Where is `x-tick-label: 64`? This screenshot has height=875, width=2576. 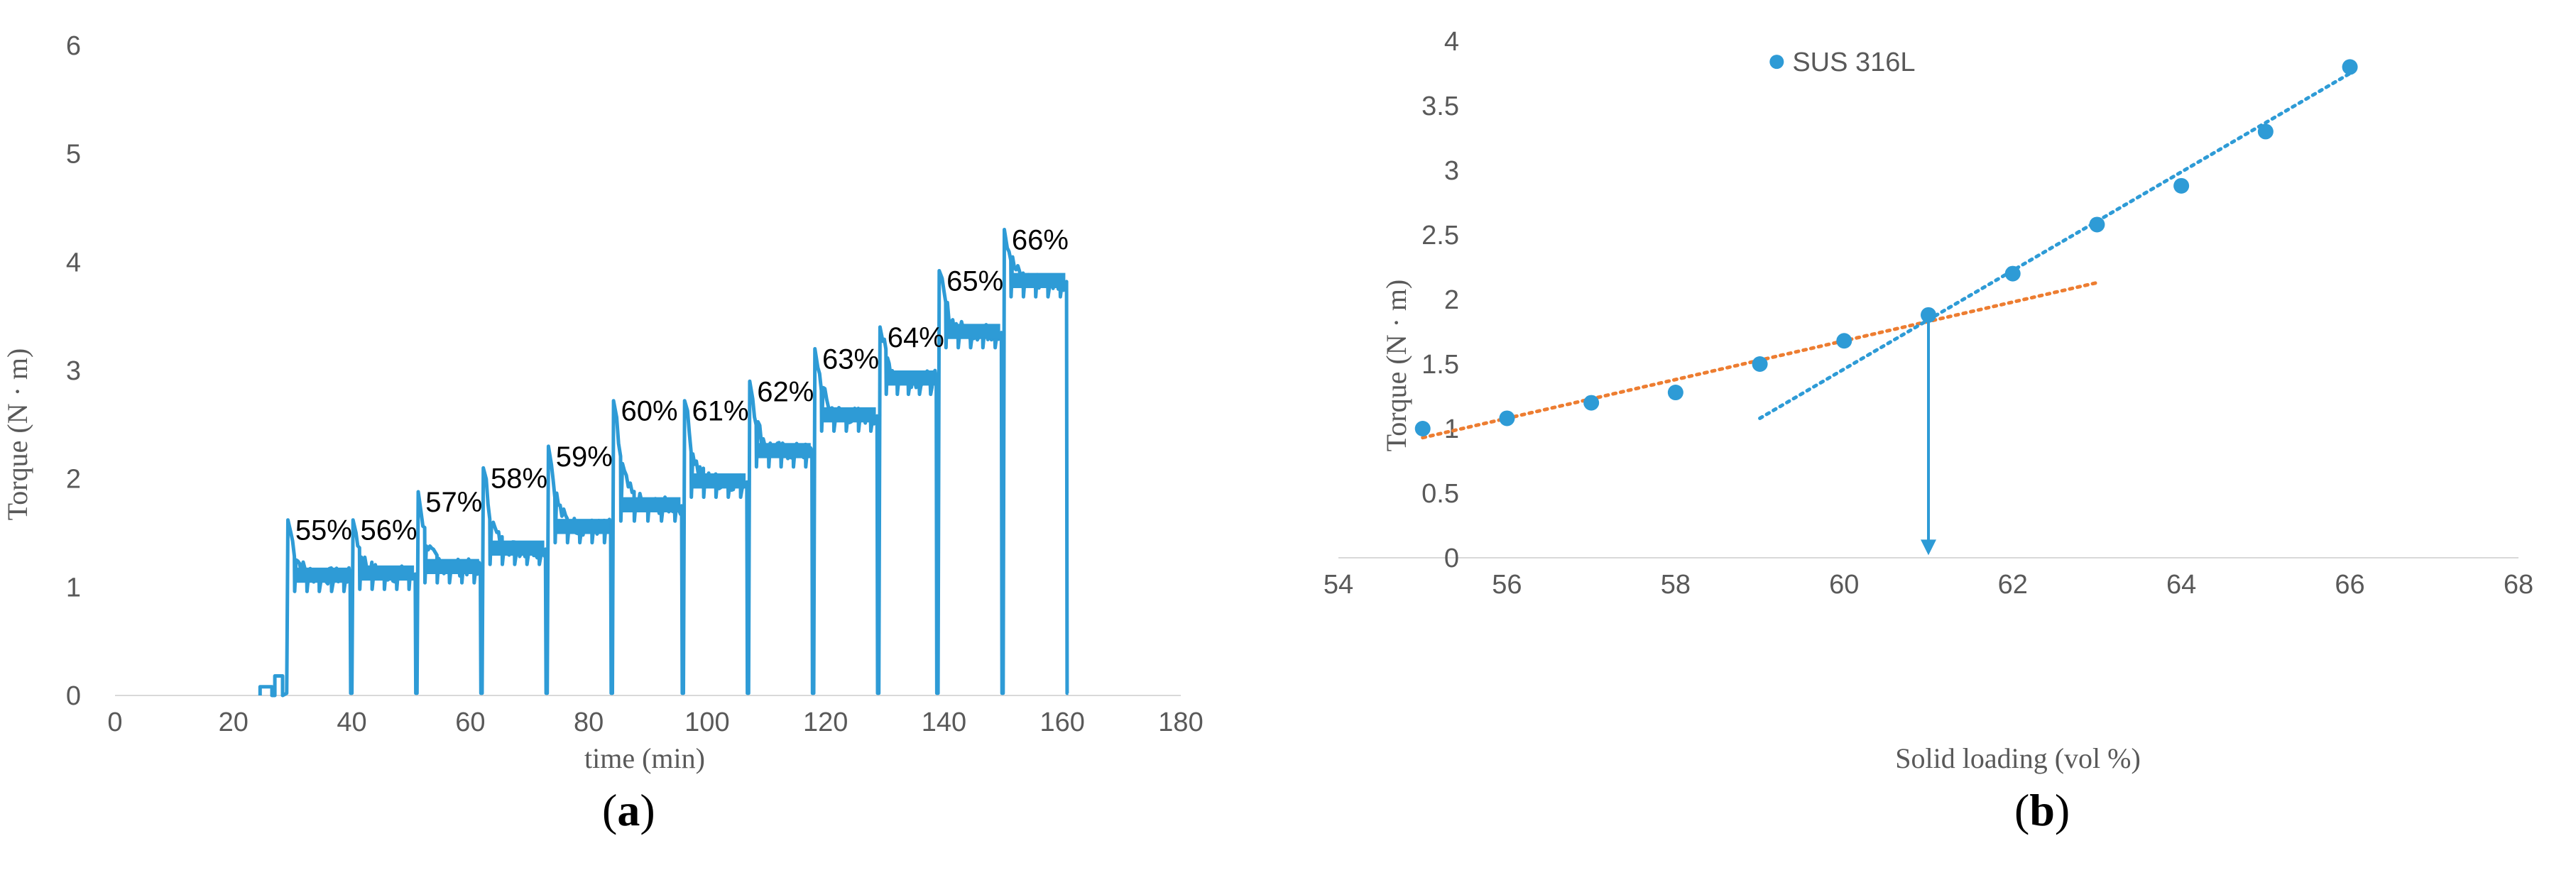 x-tick-label: 64 is located at coordinates (2181, 585).